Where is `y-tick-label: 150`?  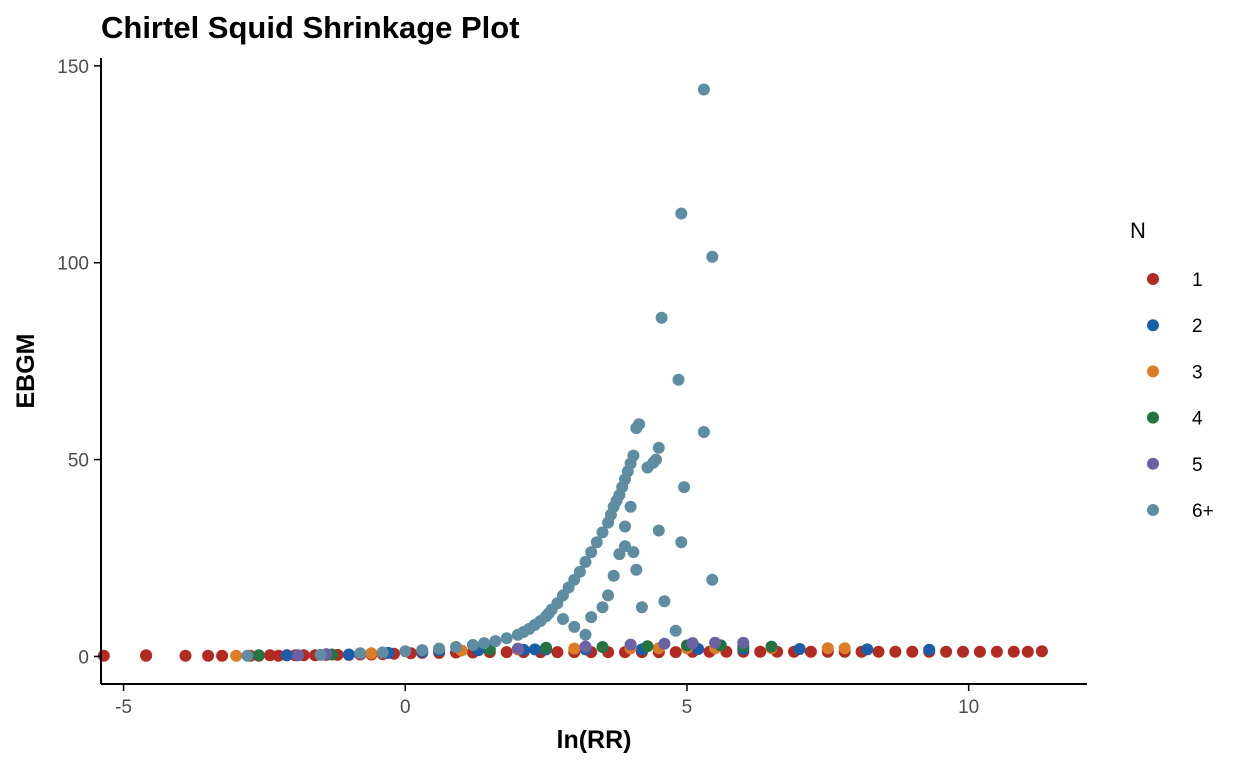
y-tick-label: 150 is located at coordinates (73, 67).